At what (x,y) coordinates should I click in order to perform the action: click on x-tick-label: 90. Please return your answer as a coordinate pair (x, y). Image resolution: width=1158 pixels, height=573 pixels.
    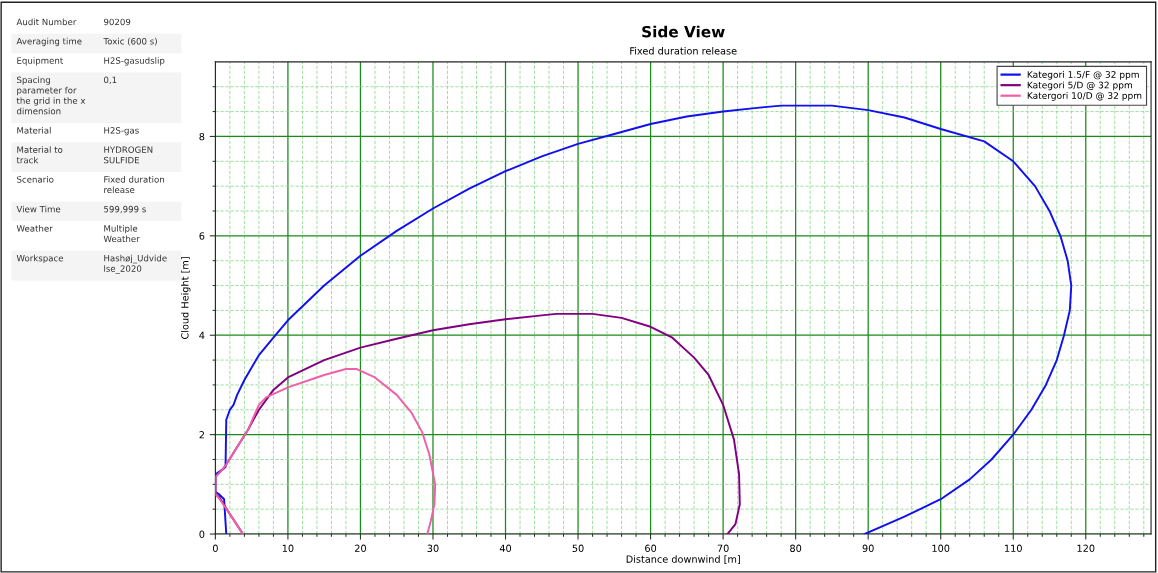
    Looking at the image, I should click on (868, 548).